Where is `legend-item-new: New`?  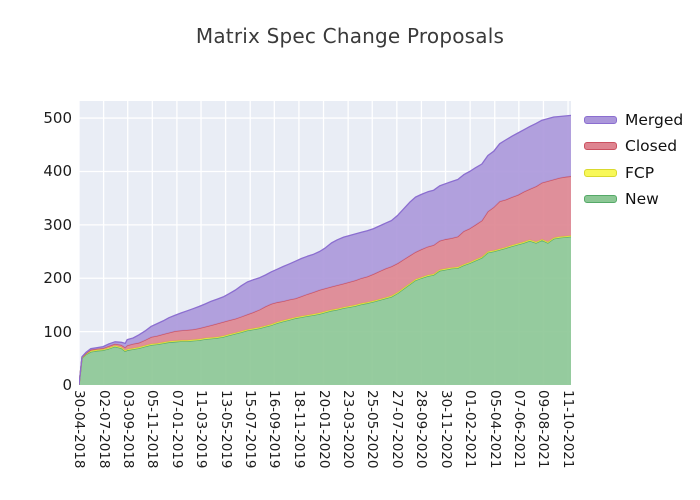 legend-item-new: New is located at coordinates (621, 199).